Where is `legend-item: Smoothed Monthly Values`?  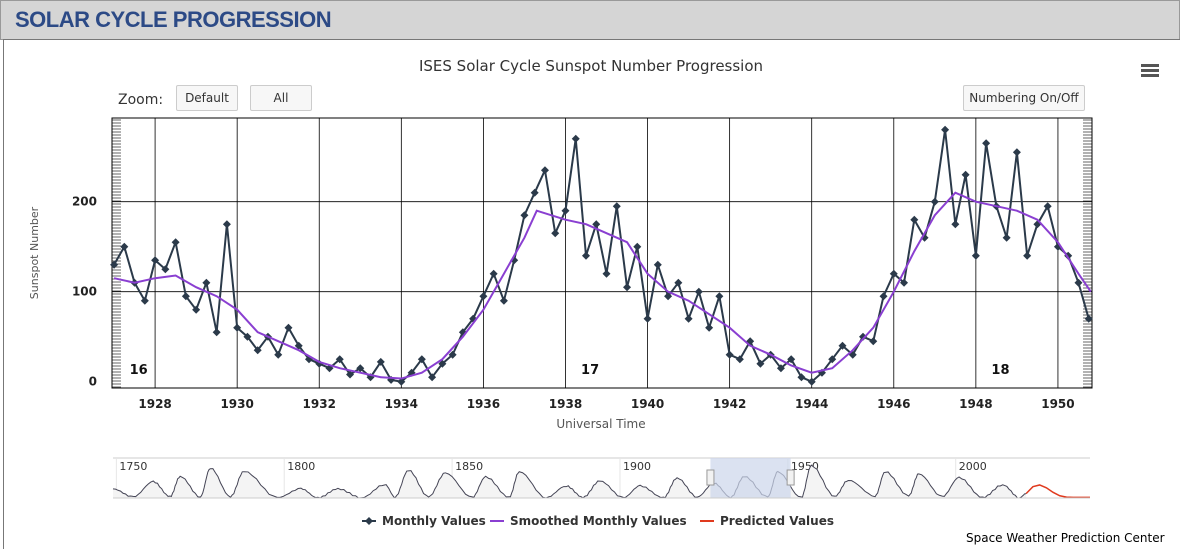
legend-item: Smoothed Monthly Values is located at coordinates (588, 521).